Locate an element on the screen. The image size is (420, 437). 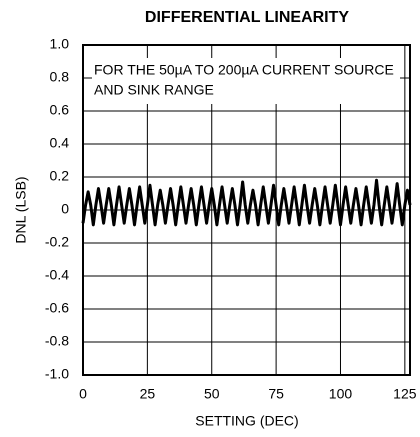
annotation-box is located at coordinates (246, 81).